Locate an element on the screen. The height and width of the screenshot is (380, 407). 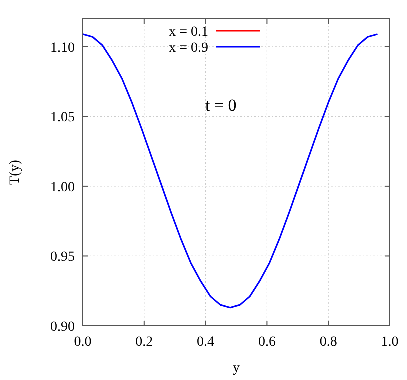
y-tick-label: 1.10 is located at coordinates (62, 48).